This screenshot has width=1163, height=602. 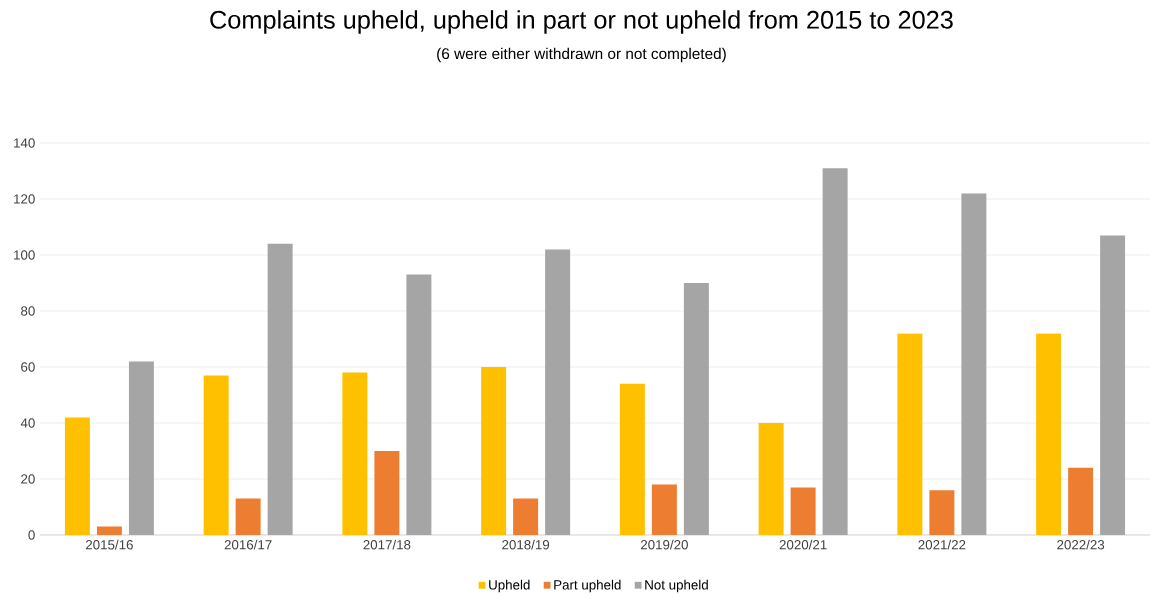 What do you see at coordinates (581, 22) in the screenshot?
I see `chart-title: Complaints upheld, upheld in part or not upheld from 2015 to 2023` at bounding box center [581, 22].